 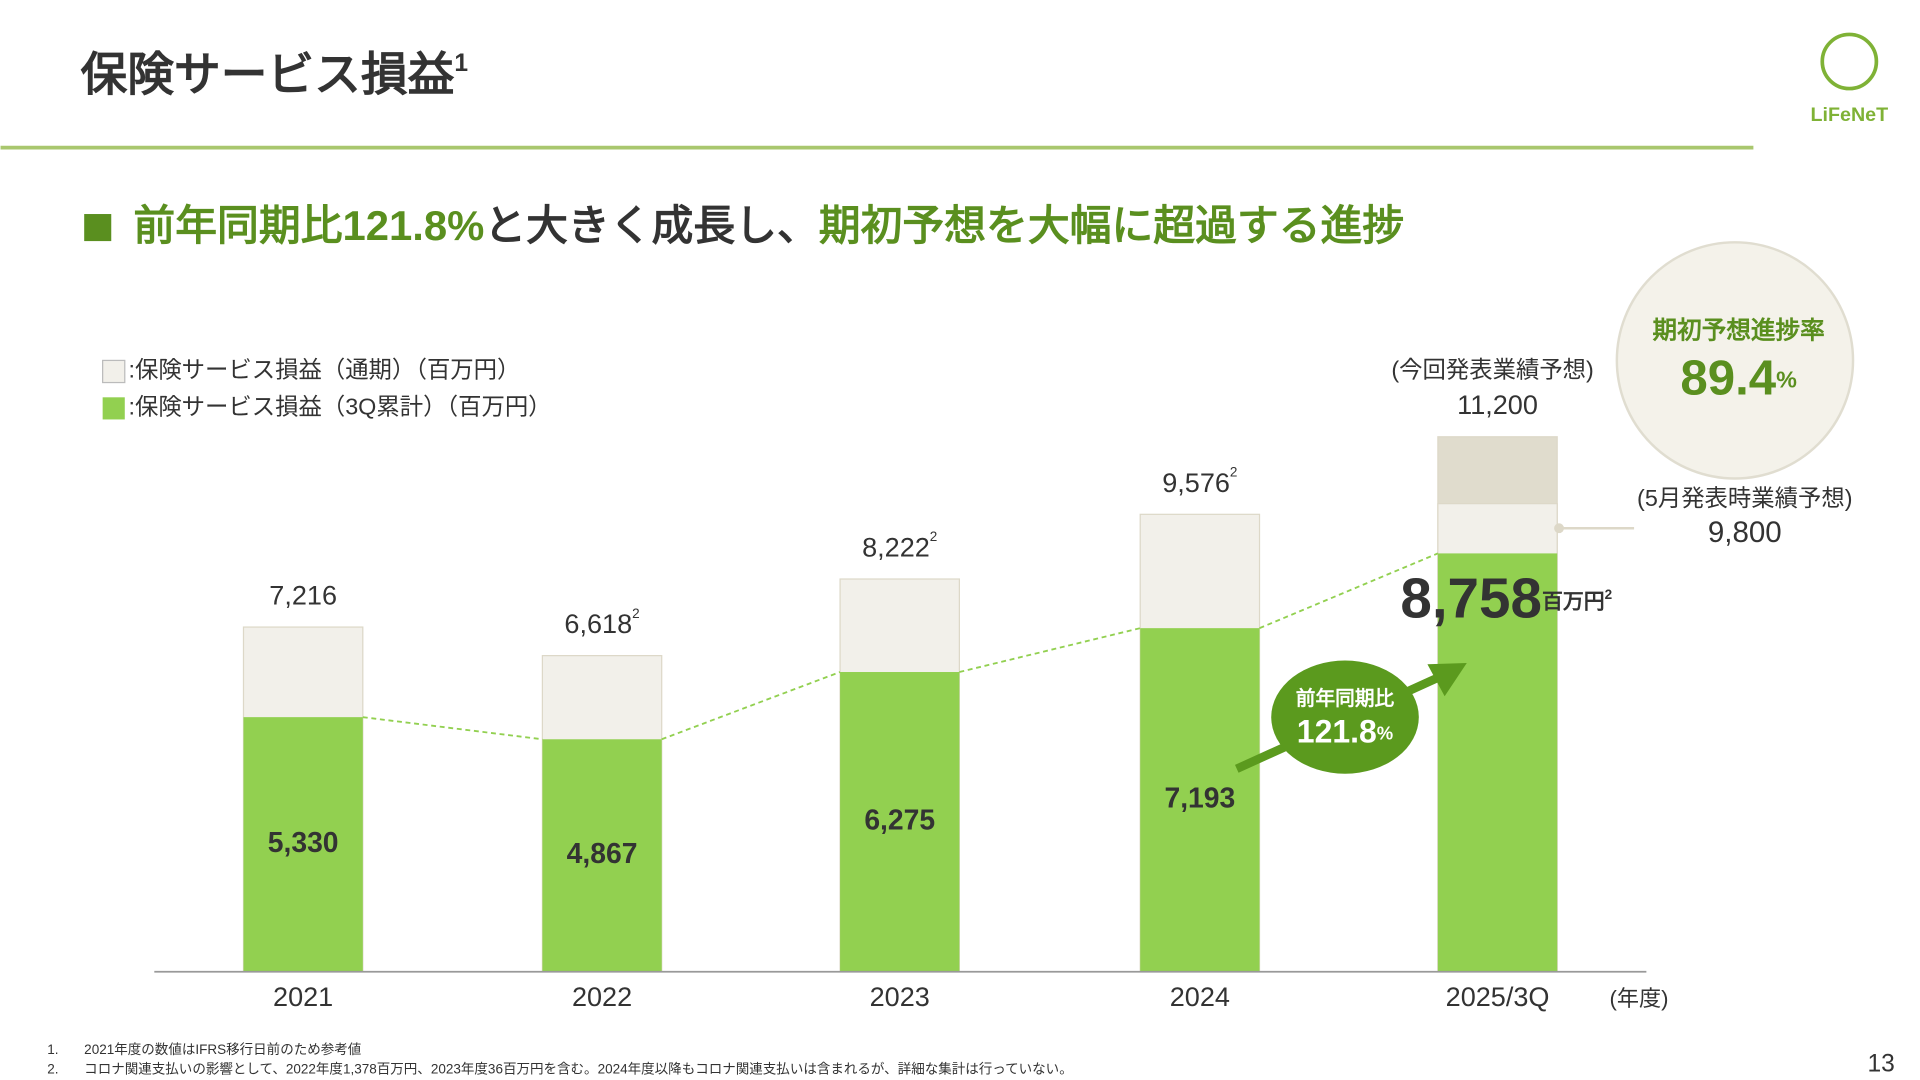 I want to click on unit: 百万円, so click(x=1573, y=601).